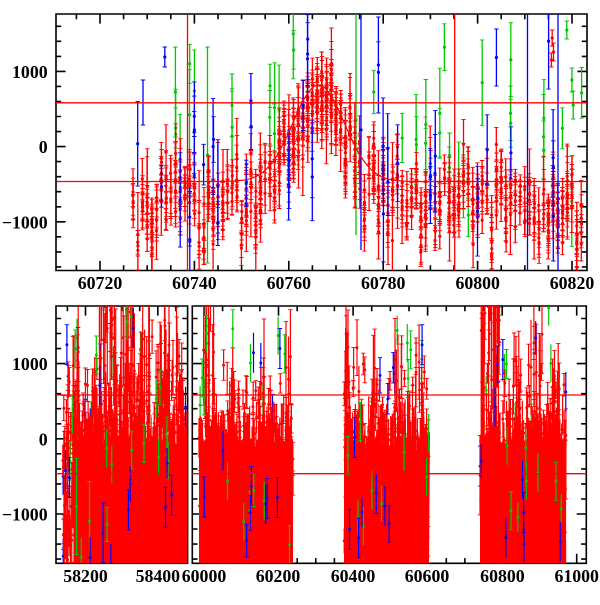 The width and height of the screenshot is (600, 605). What do you see at coordinates (576, 576) in the screenshot?
I see `svg-text: 61000` at bounding box center [576, 576].